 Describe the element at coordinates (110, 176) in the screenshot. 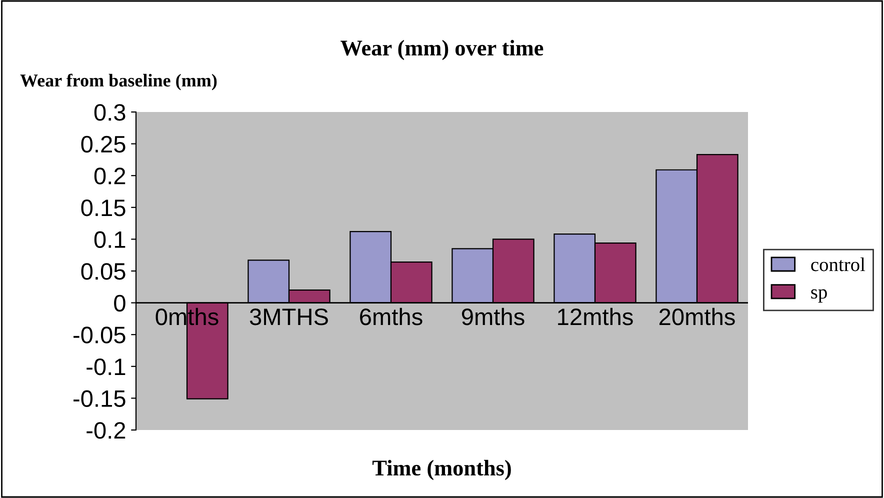

I see `y-tick-label: 0.2` at that location.